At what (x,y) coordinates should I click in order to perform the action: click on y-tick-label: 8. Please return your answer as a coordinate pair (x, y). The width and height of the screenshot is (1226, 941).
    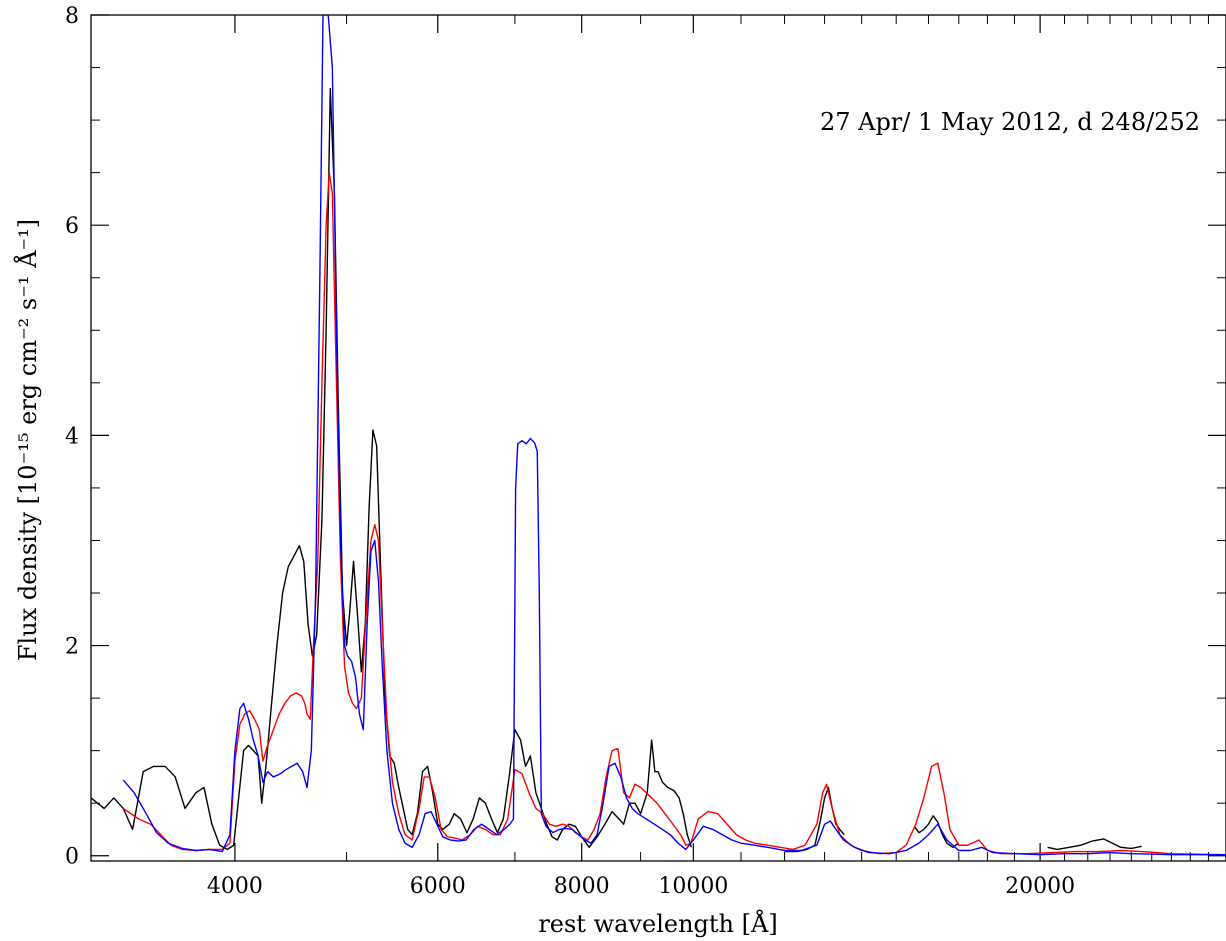
    Looking at the image, I should click on (72, 16).